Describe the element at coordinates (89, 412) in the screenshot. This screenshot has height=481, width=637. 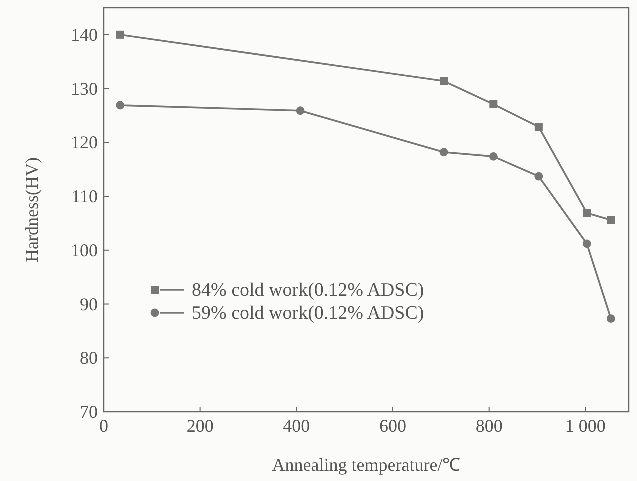
I see `y-tick-label: 70` at that location.